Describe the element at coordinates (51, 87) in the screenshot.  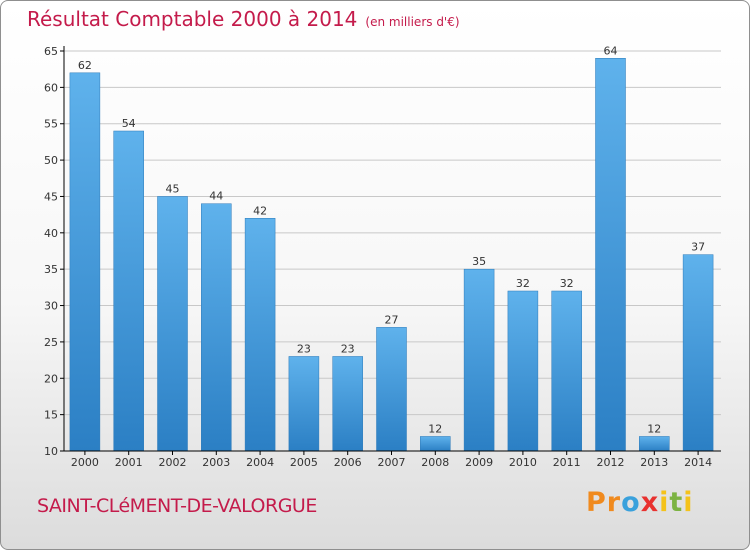
I see `y-tick-label: 60` at that location.